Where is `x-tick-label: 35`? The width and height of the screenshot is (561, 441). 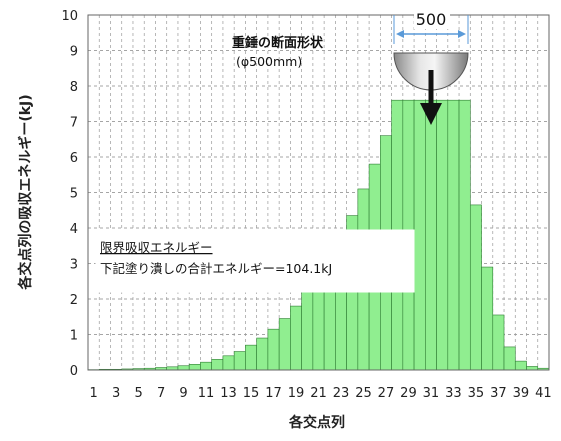
x-tick-label: 35 is located at coordinates (476, 393).